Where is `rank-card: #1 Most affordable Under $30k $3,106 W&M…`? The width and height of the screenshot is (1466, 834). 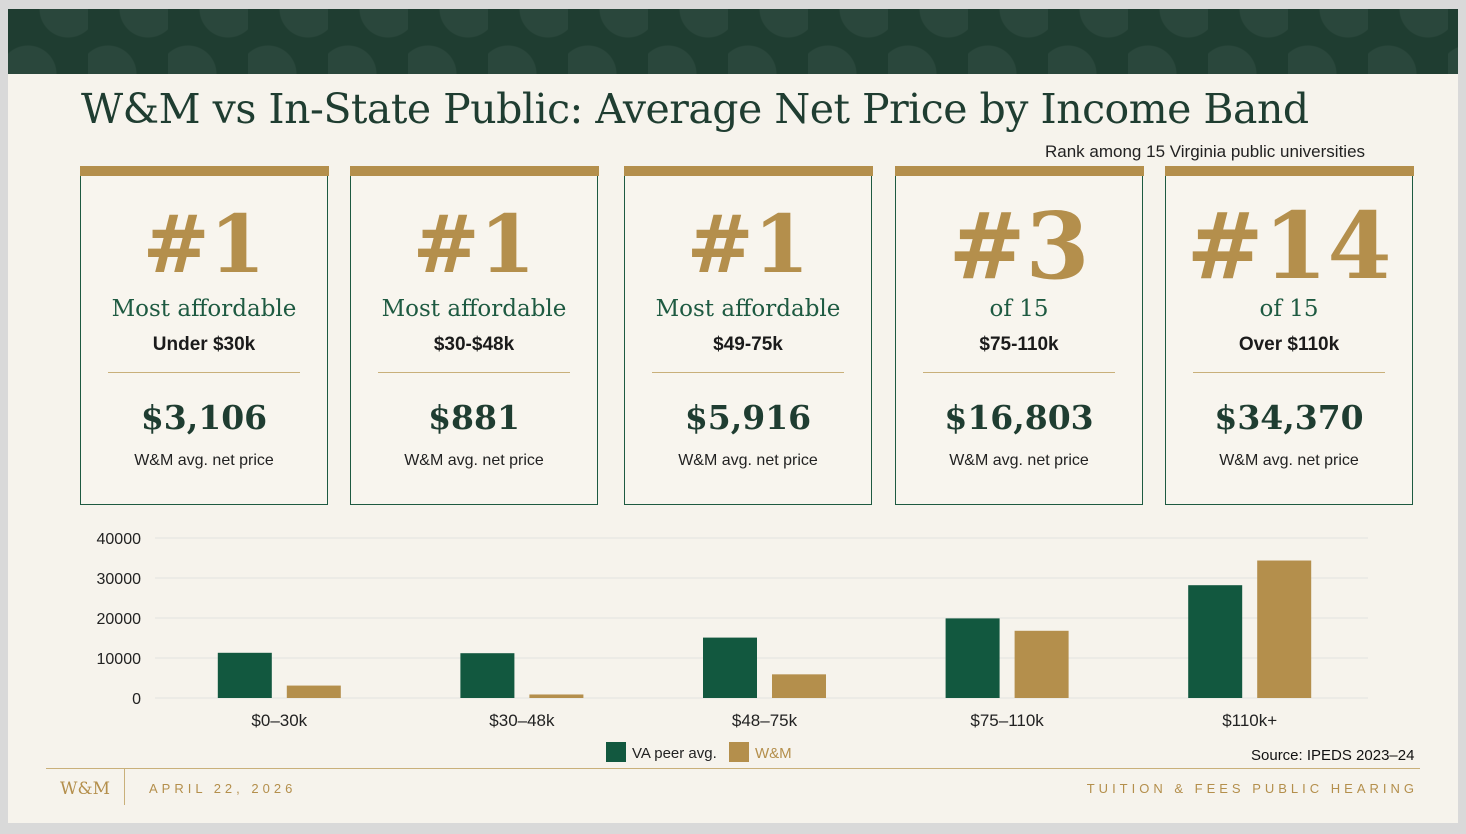
rank-card: #1 Most affordable Under $30k $3,106 W&M… is located at coordinates (204, 335).